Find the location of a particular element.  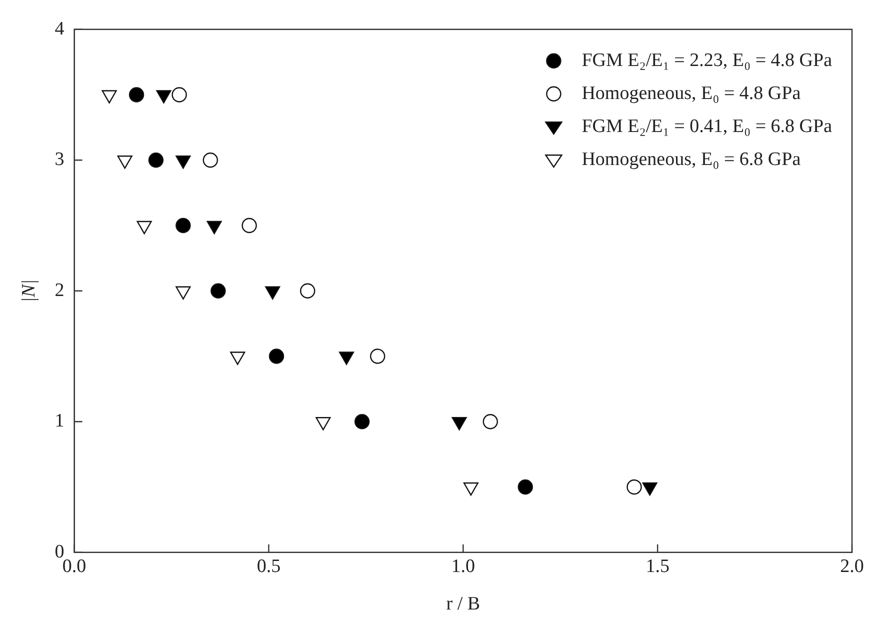

x-tick-label: 0.5 is located at coordinates (268, 566).